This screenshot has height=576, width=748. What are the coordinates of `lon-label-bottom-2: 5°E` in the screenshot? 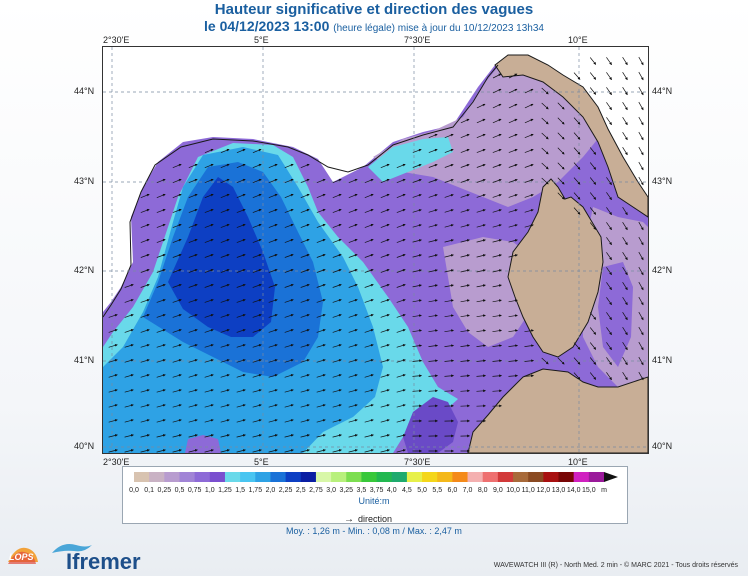 It's located at (261, 462).